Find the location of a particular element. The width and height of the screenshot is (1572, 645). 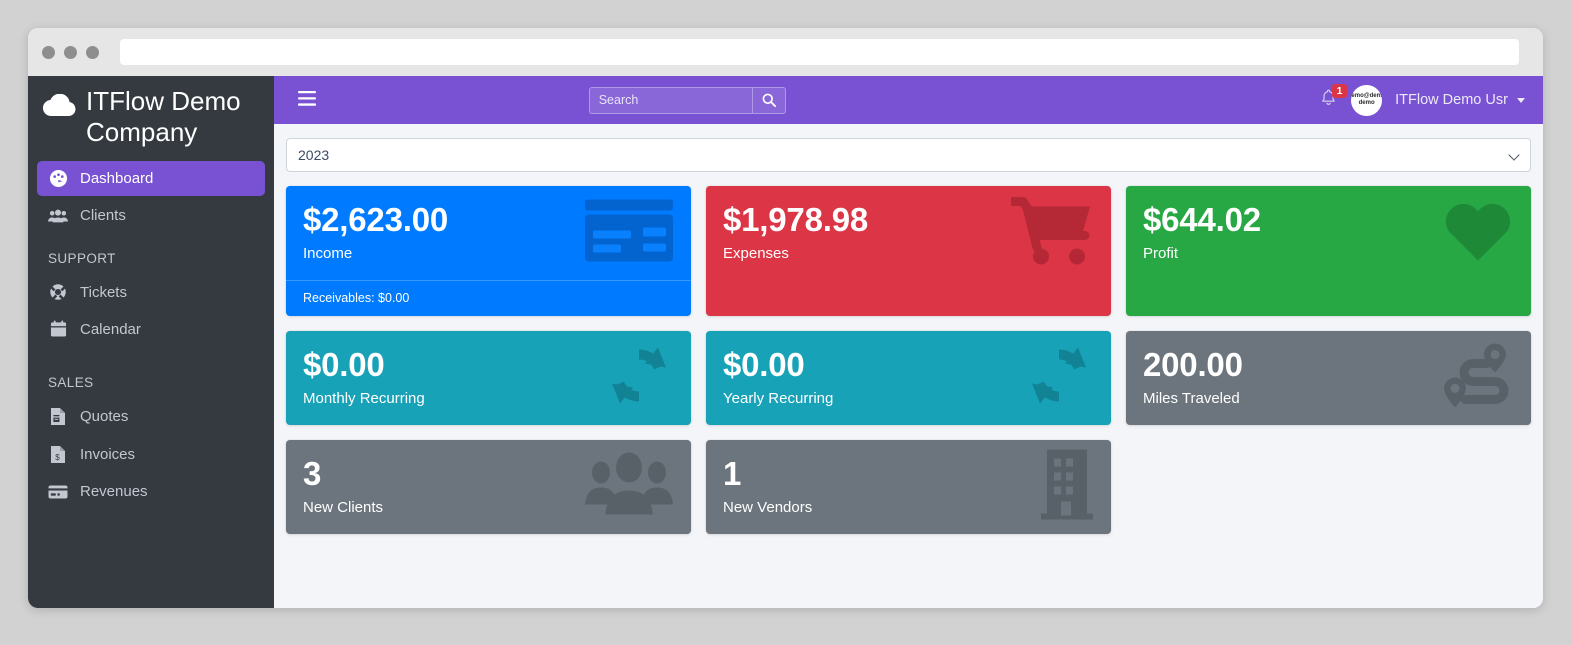

stat-card-new-vendors: 1 New Vendors is located at coordinates (908, 487).